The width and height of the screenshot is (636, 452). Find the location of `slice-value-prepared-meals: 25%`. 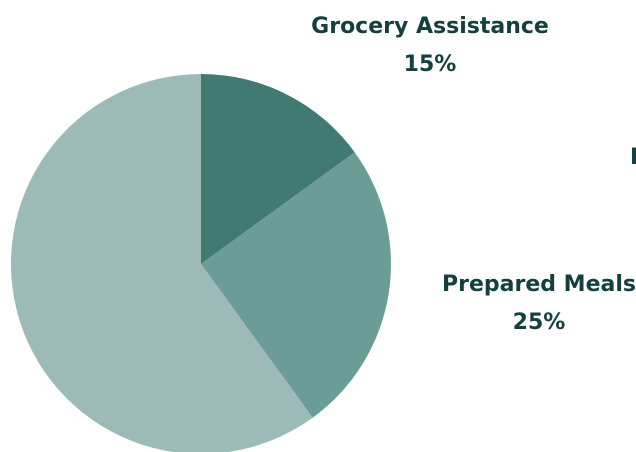

slice-value-prepared-meals: 25% is located at coordinates (539, 322).